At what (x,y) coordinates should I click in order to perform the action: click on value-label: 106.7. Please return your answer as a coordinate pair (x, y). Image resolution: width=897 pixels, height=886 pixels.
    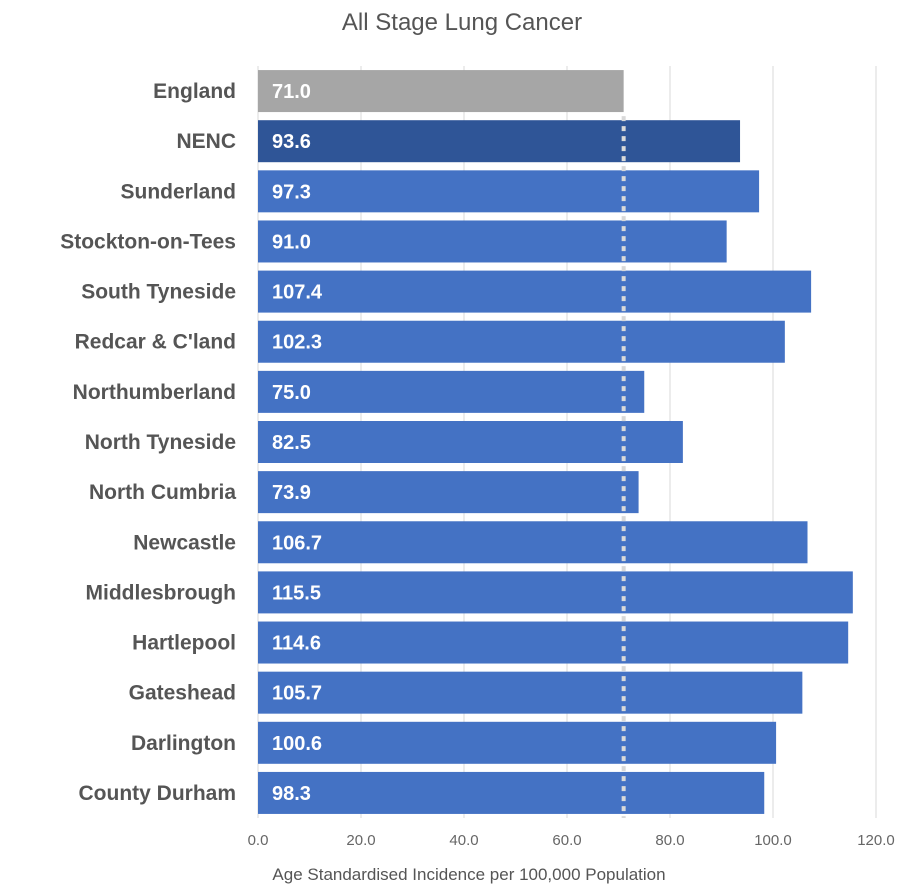
    Looking at the image, I should click on (297, 543).